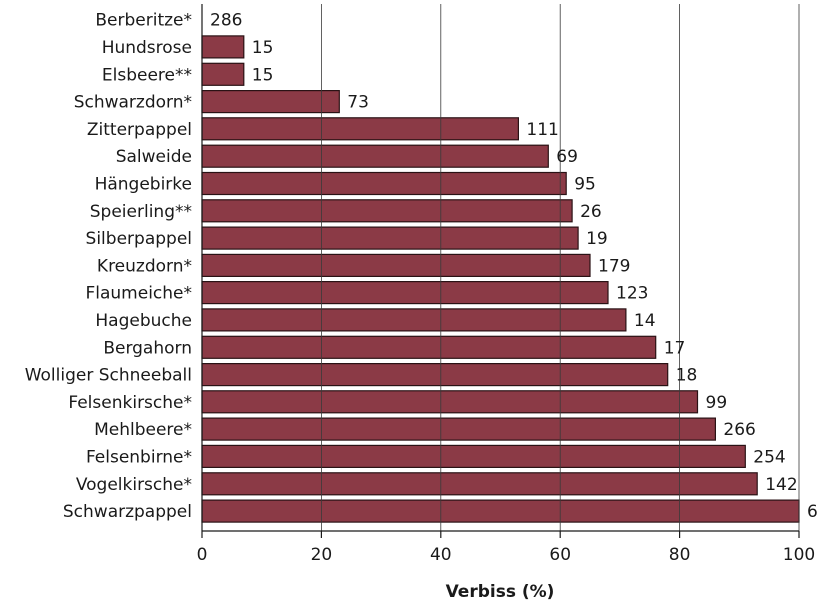 The width and height of the screenshot is (820, 610). I want to click on sample-size-label: 254, so click(769, 457).